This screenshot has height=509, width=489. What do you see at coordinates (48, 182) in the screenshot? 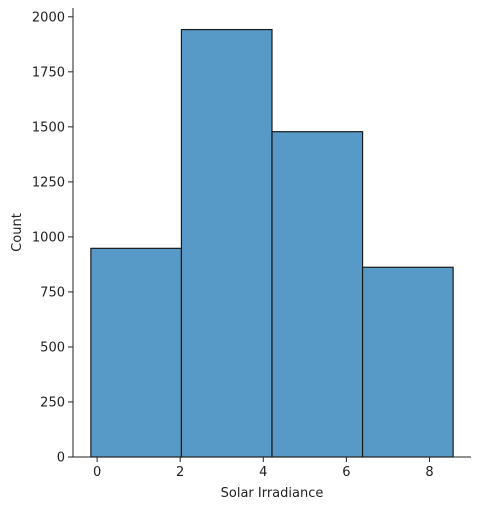
I see `y-tick-label: 1250` at bounding box center [48, 182].